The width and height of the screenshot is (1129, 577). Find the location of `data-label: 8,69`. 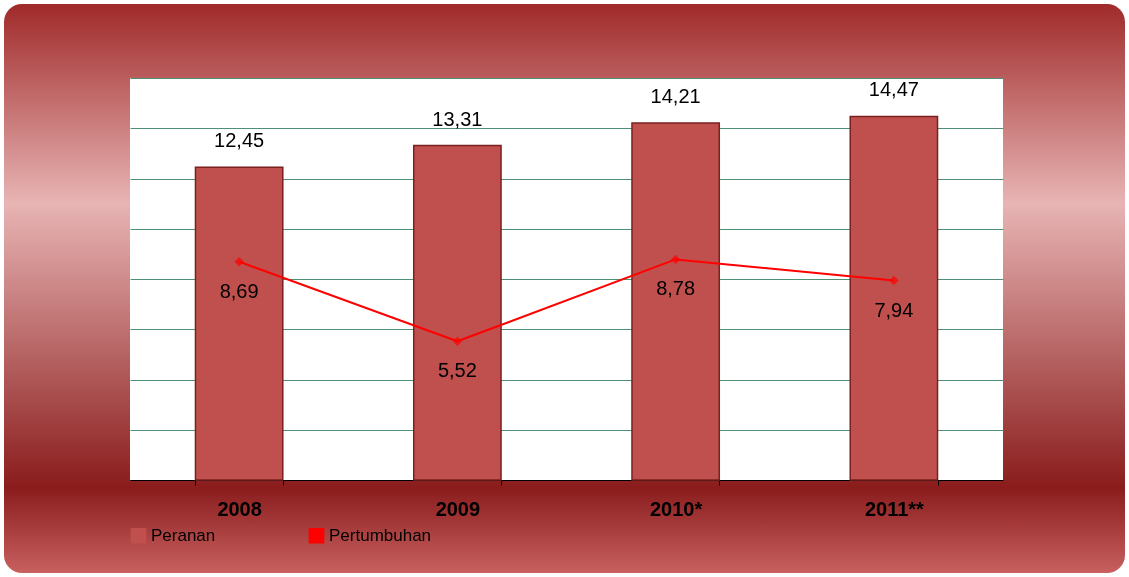

data-label: 8,69 is located at coordinates (239, 290).